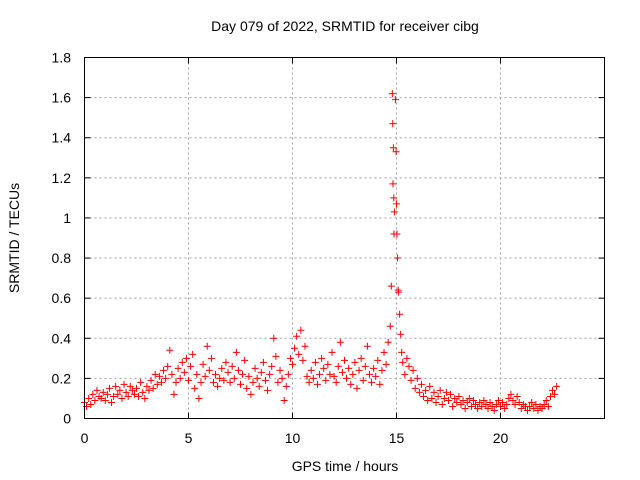 The height and width of the screenshot is (480, 640). I want to click on x-tick-label: 20, so click(501, 438).